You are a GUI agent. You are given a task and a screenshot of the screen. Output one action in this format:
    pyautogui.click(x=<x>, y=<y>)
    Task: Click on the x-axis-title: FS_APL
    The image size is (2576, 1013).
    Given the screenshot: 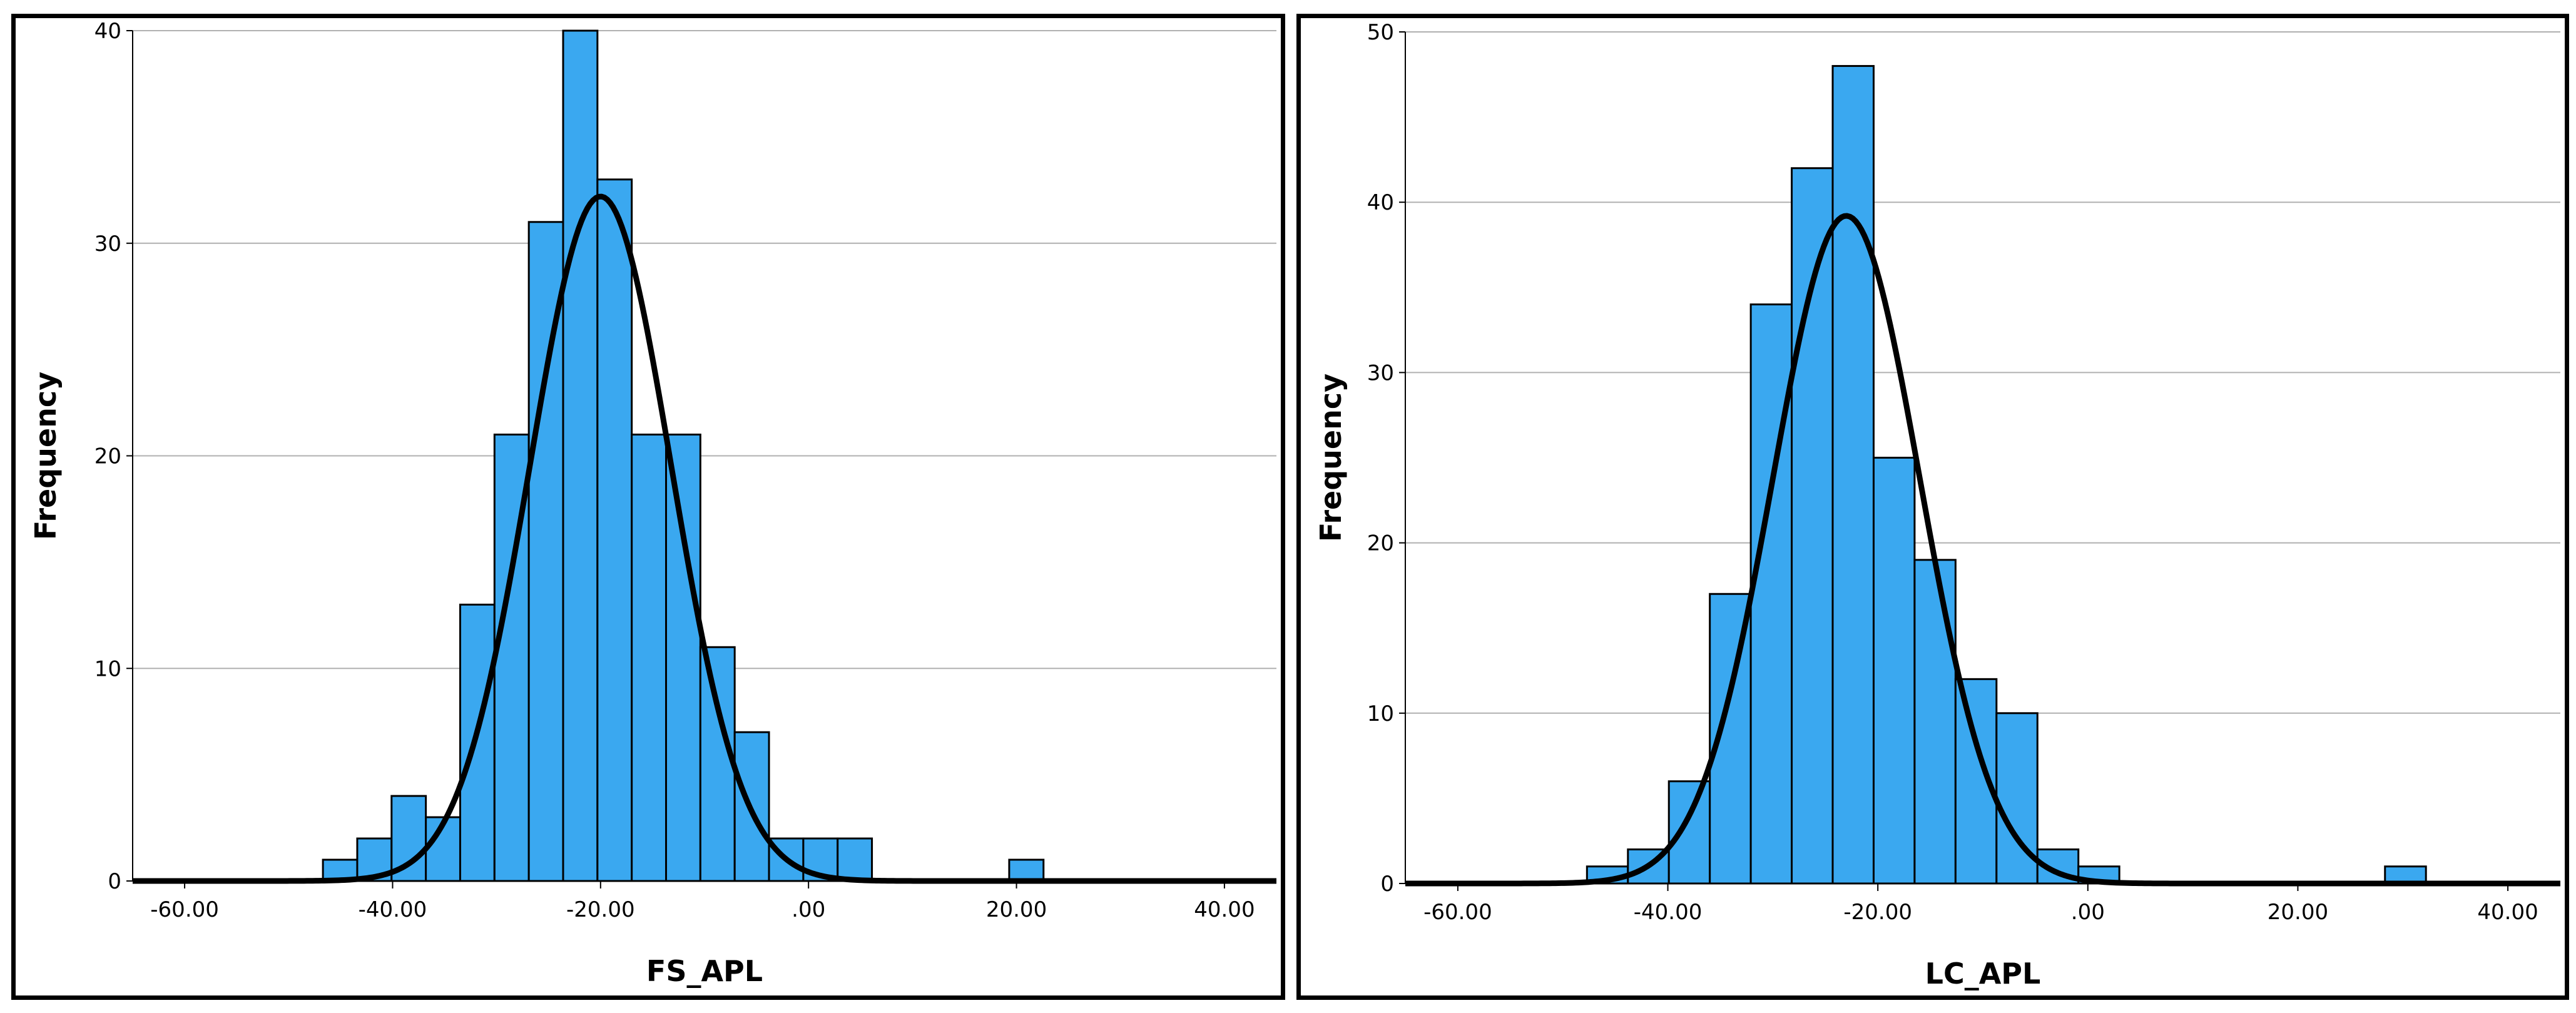 What is the action you would take?
    pyautogui.click(x=705, y=971)
    